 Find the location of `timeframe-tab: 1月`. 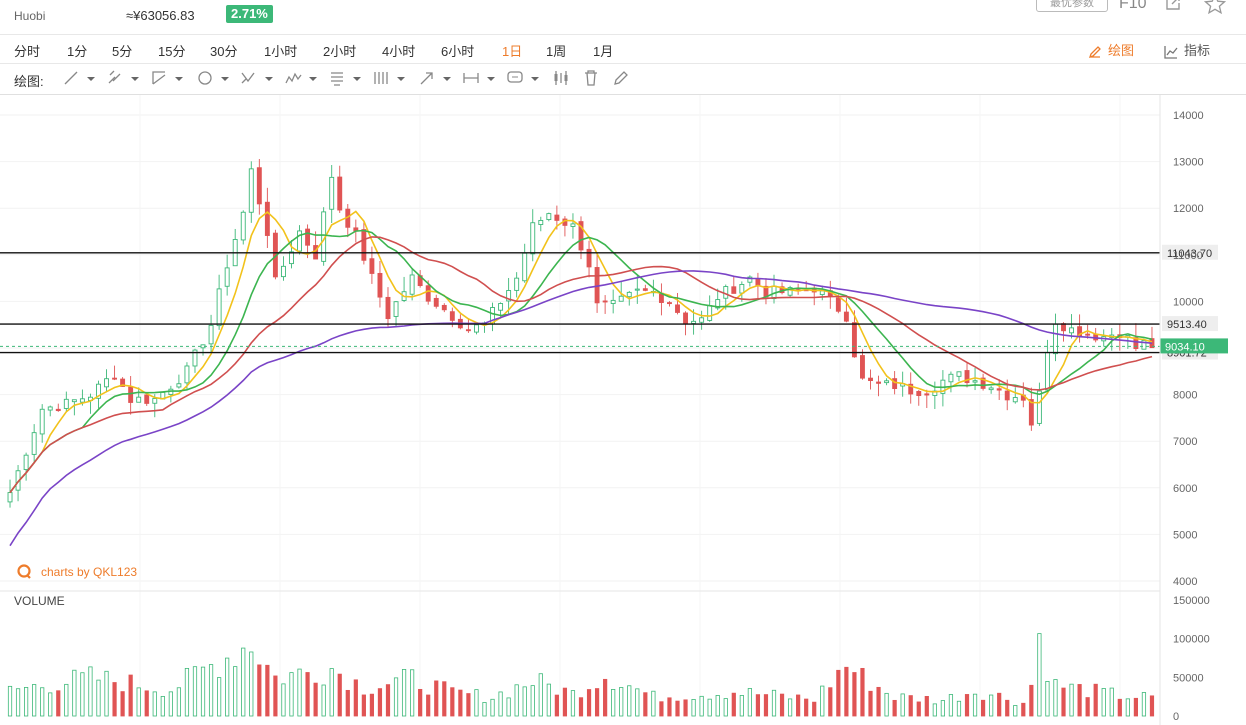

timeframe-tab: 1月 is located at coordinates (603, 51).